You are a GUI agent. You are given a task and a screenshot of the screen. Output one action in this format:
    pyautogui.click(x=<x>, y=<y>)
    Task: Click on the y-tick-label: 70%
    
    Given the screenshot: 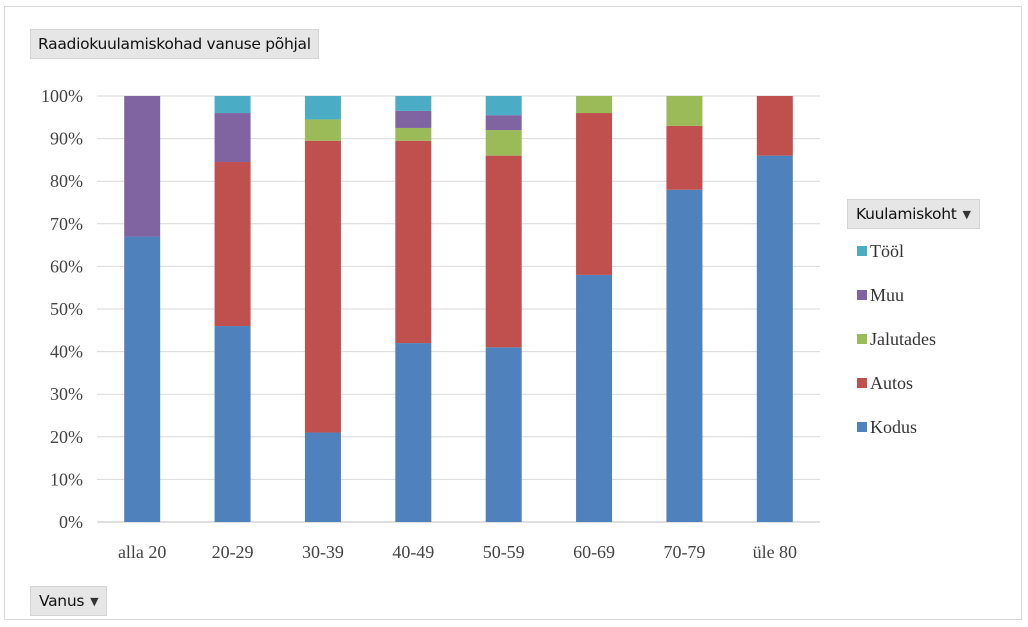 What is the action you would take?
    pyautogui.click(x=66, y=224)
    